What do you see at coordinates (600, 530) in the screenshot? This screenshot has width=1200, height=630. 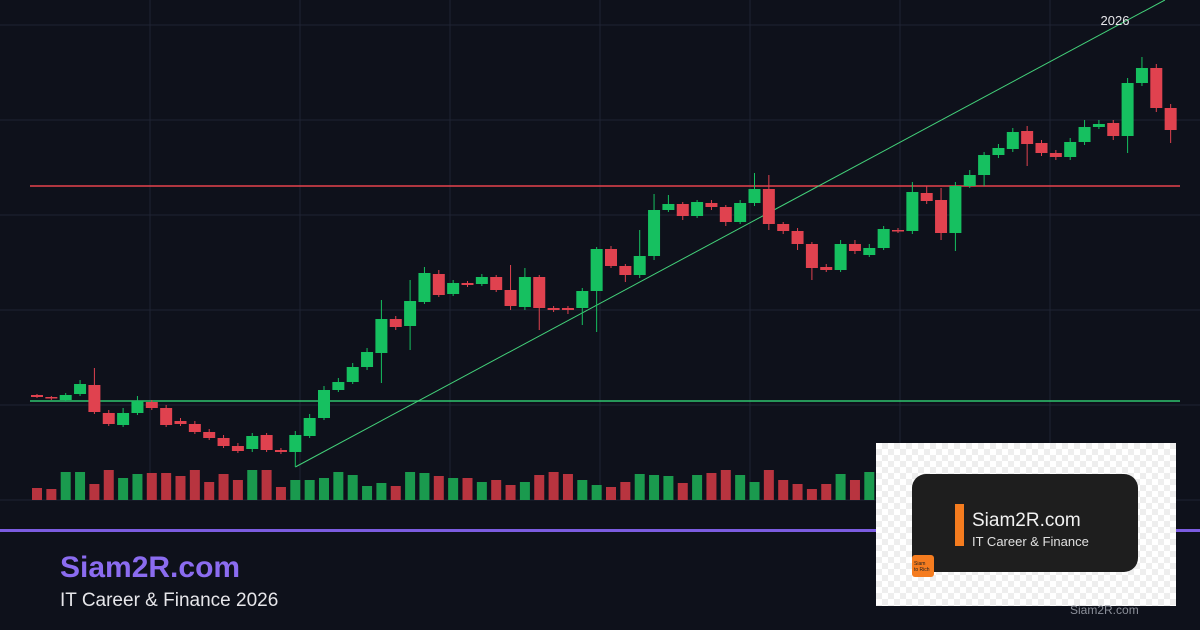 I see `divider` at bounding box center [600, 530].